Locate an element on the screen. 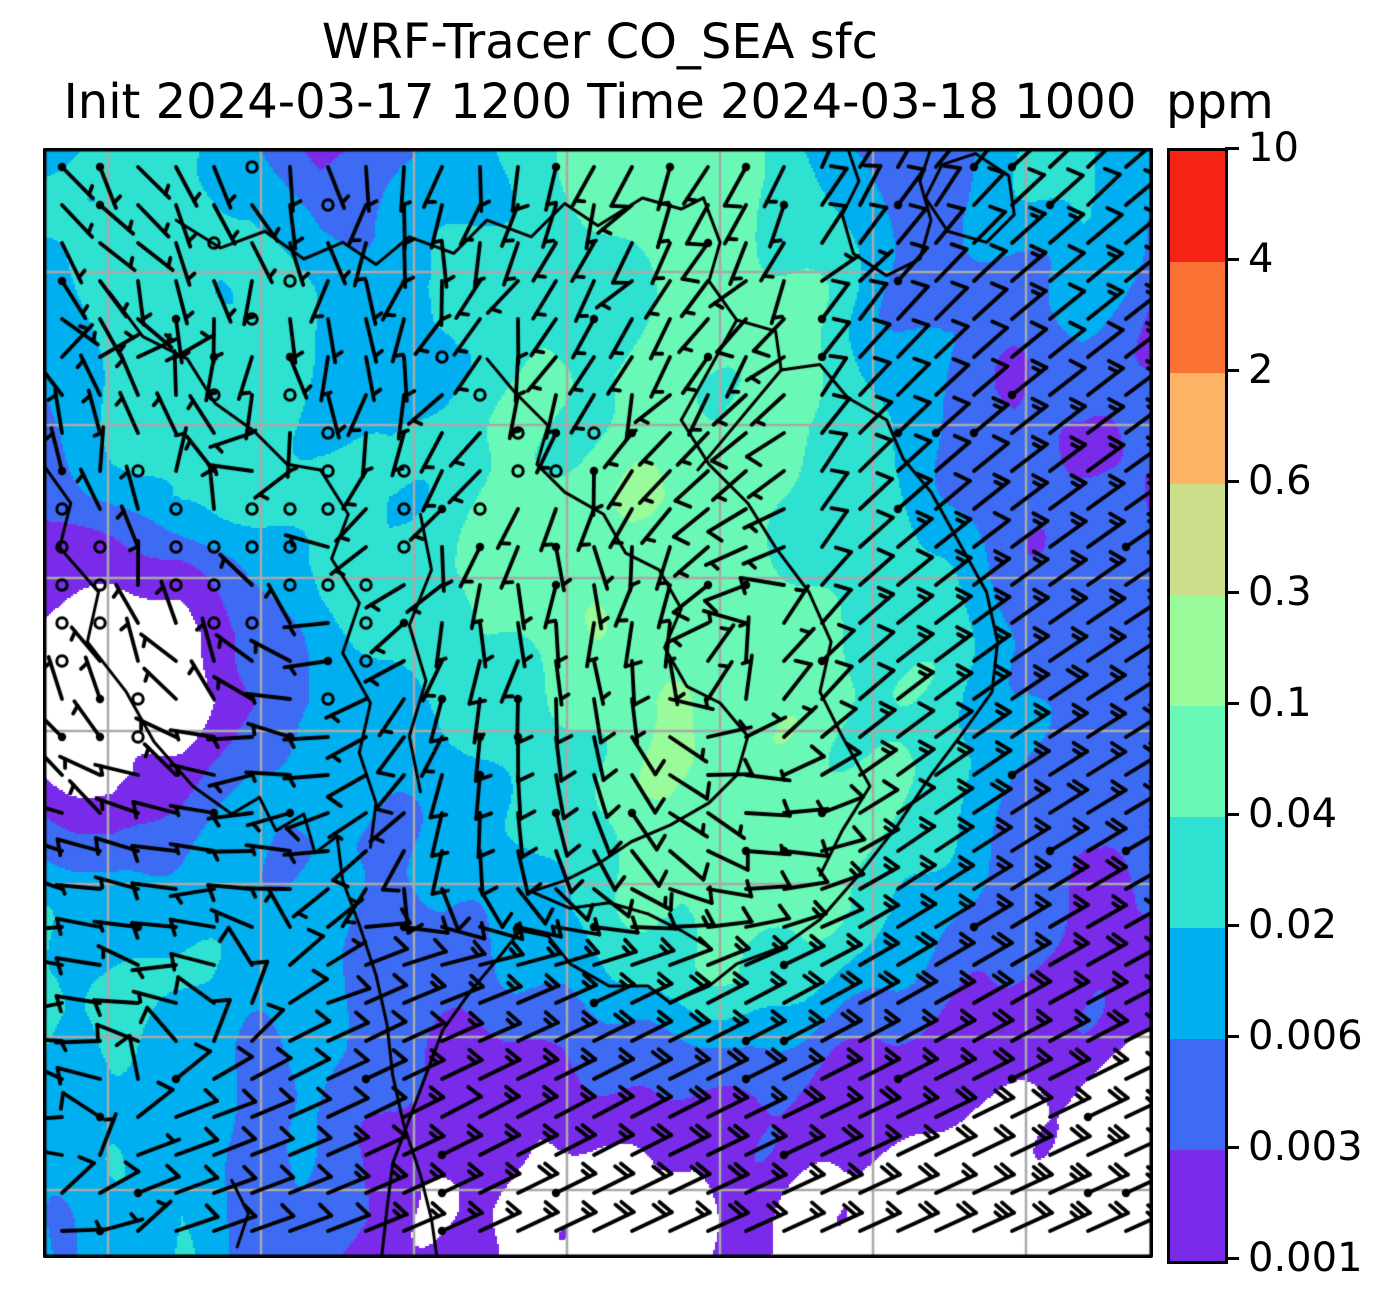 This screenshot has height=1313, width=1400. colorbar-tick-label: 0.3 is located at coordinates (1280, 592).